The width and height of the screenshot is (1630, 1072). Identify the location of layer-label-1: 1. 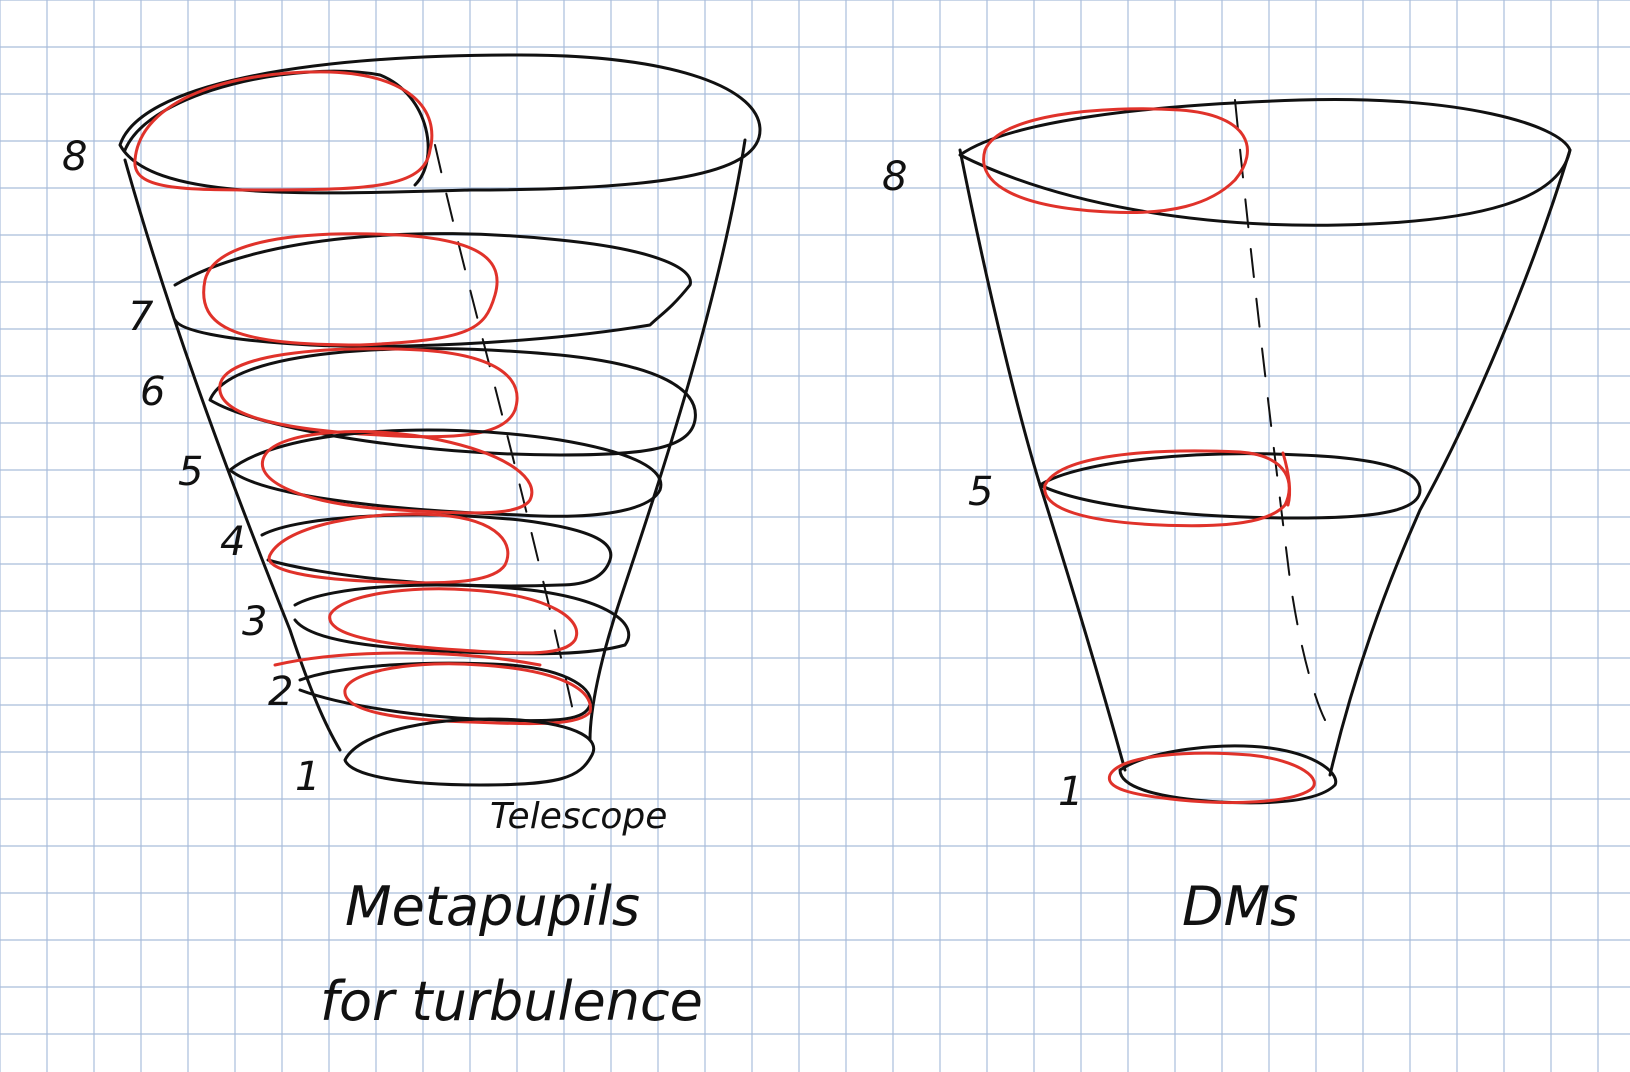
(307, 777).